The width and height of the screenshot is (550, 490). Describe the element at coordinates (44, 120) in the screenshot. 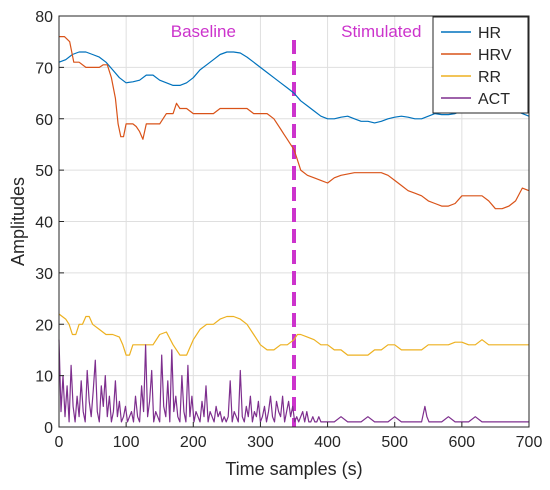

I see `y-tick-label: 60` at that location.